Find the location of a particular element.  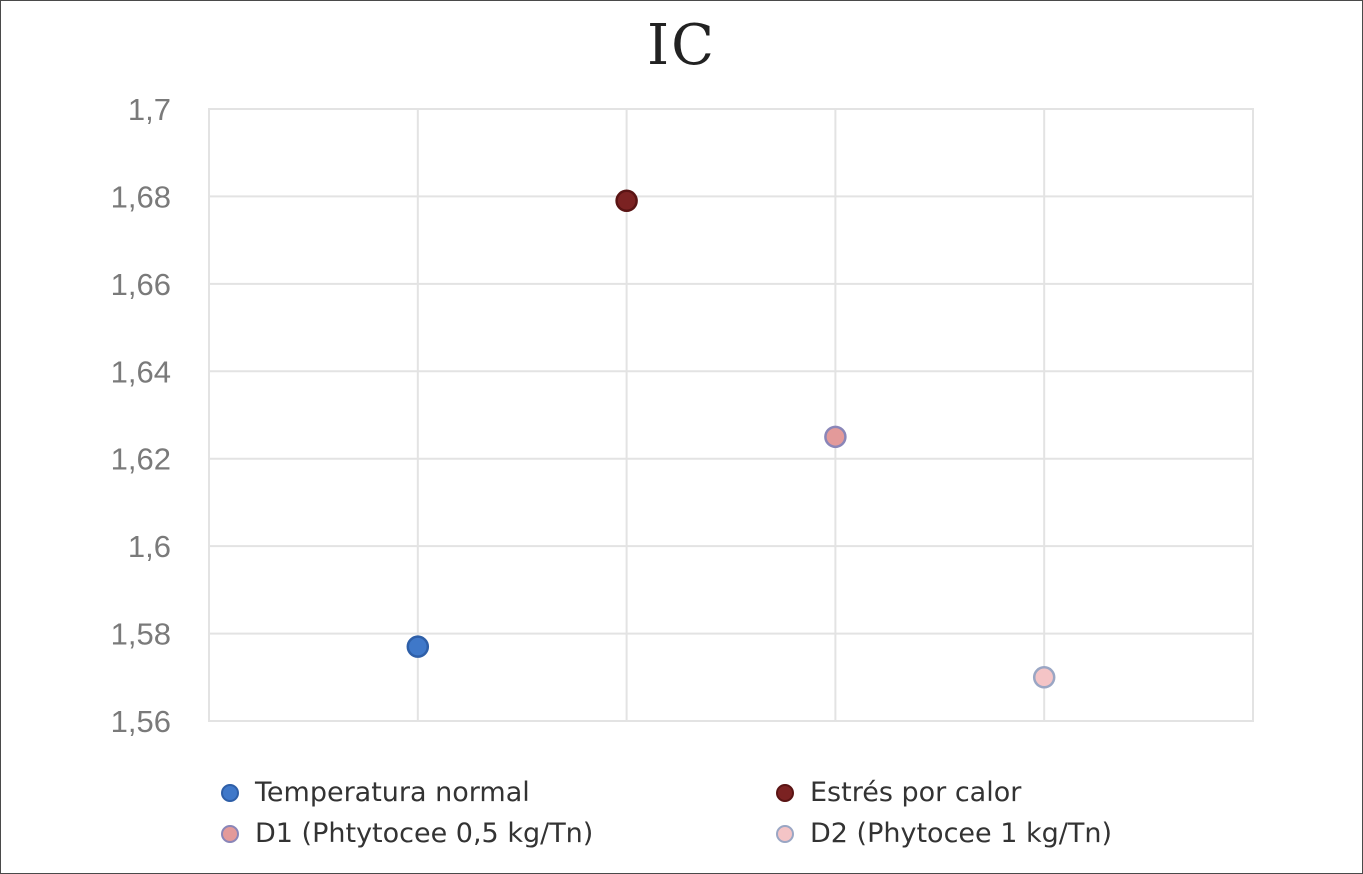

y-tick-label: 1,62 is located at coordinates (141, 459).